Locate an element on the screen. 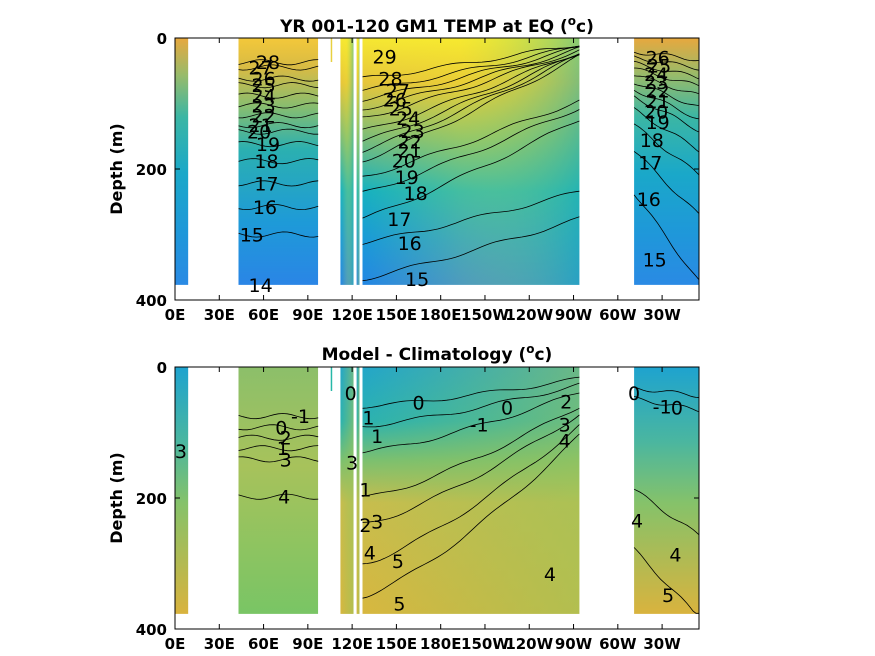 The image size is (875, 656). y-tick-label: 400 is located at coordinates (151, 630).